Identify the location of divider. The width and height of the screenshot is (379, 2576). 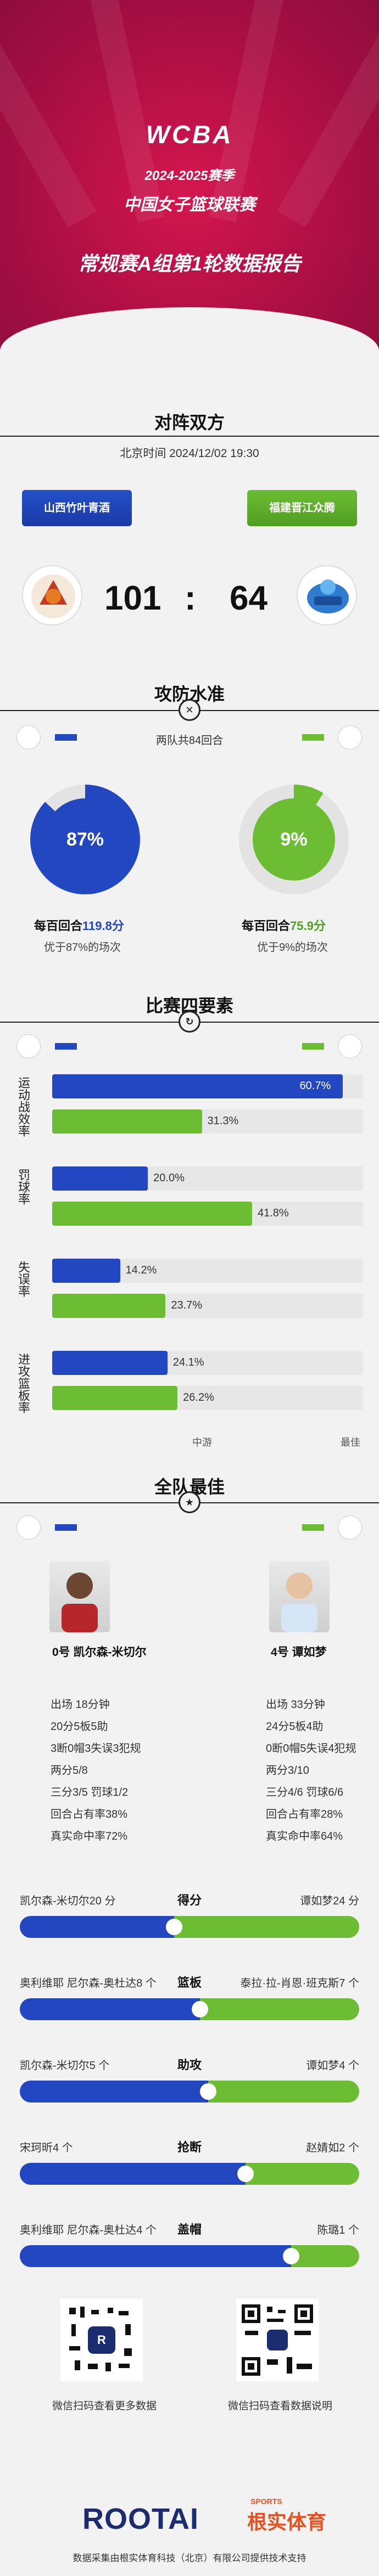
(189, 437).